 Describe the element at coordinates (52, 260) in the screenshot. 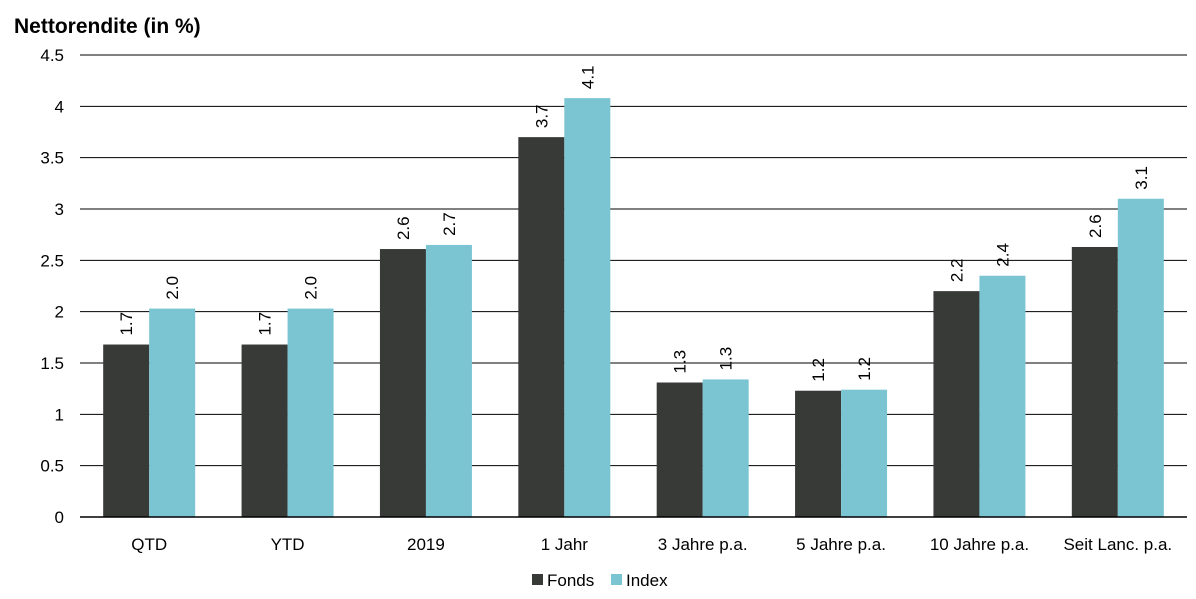

I see `y-tick-label: 2.5` at that location.